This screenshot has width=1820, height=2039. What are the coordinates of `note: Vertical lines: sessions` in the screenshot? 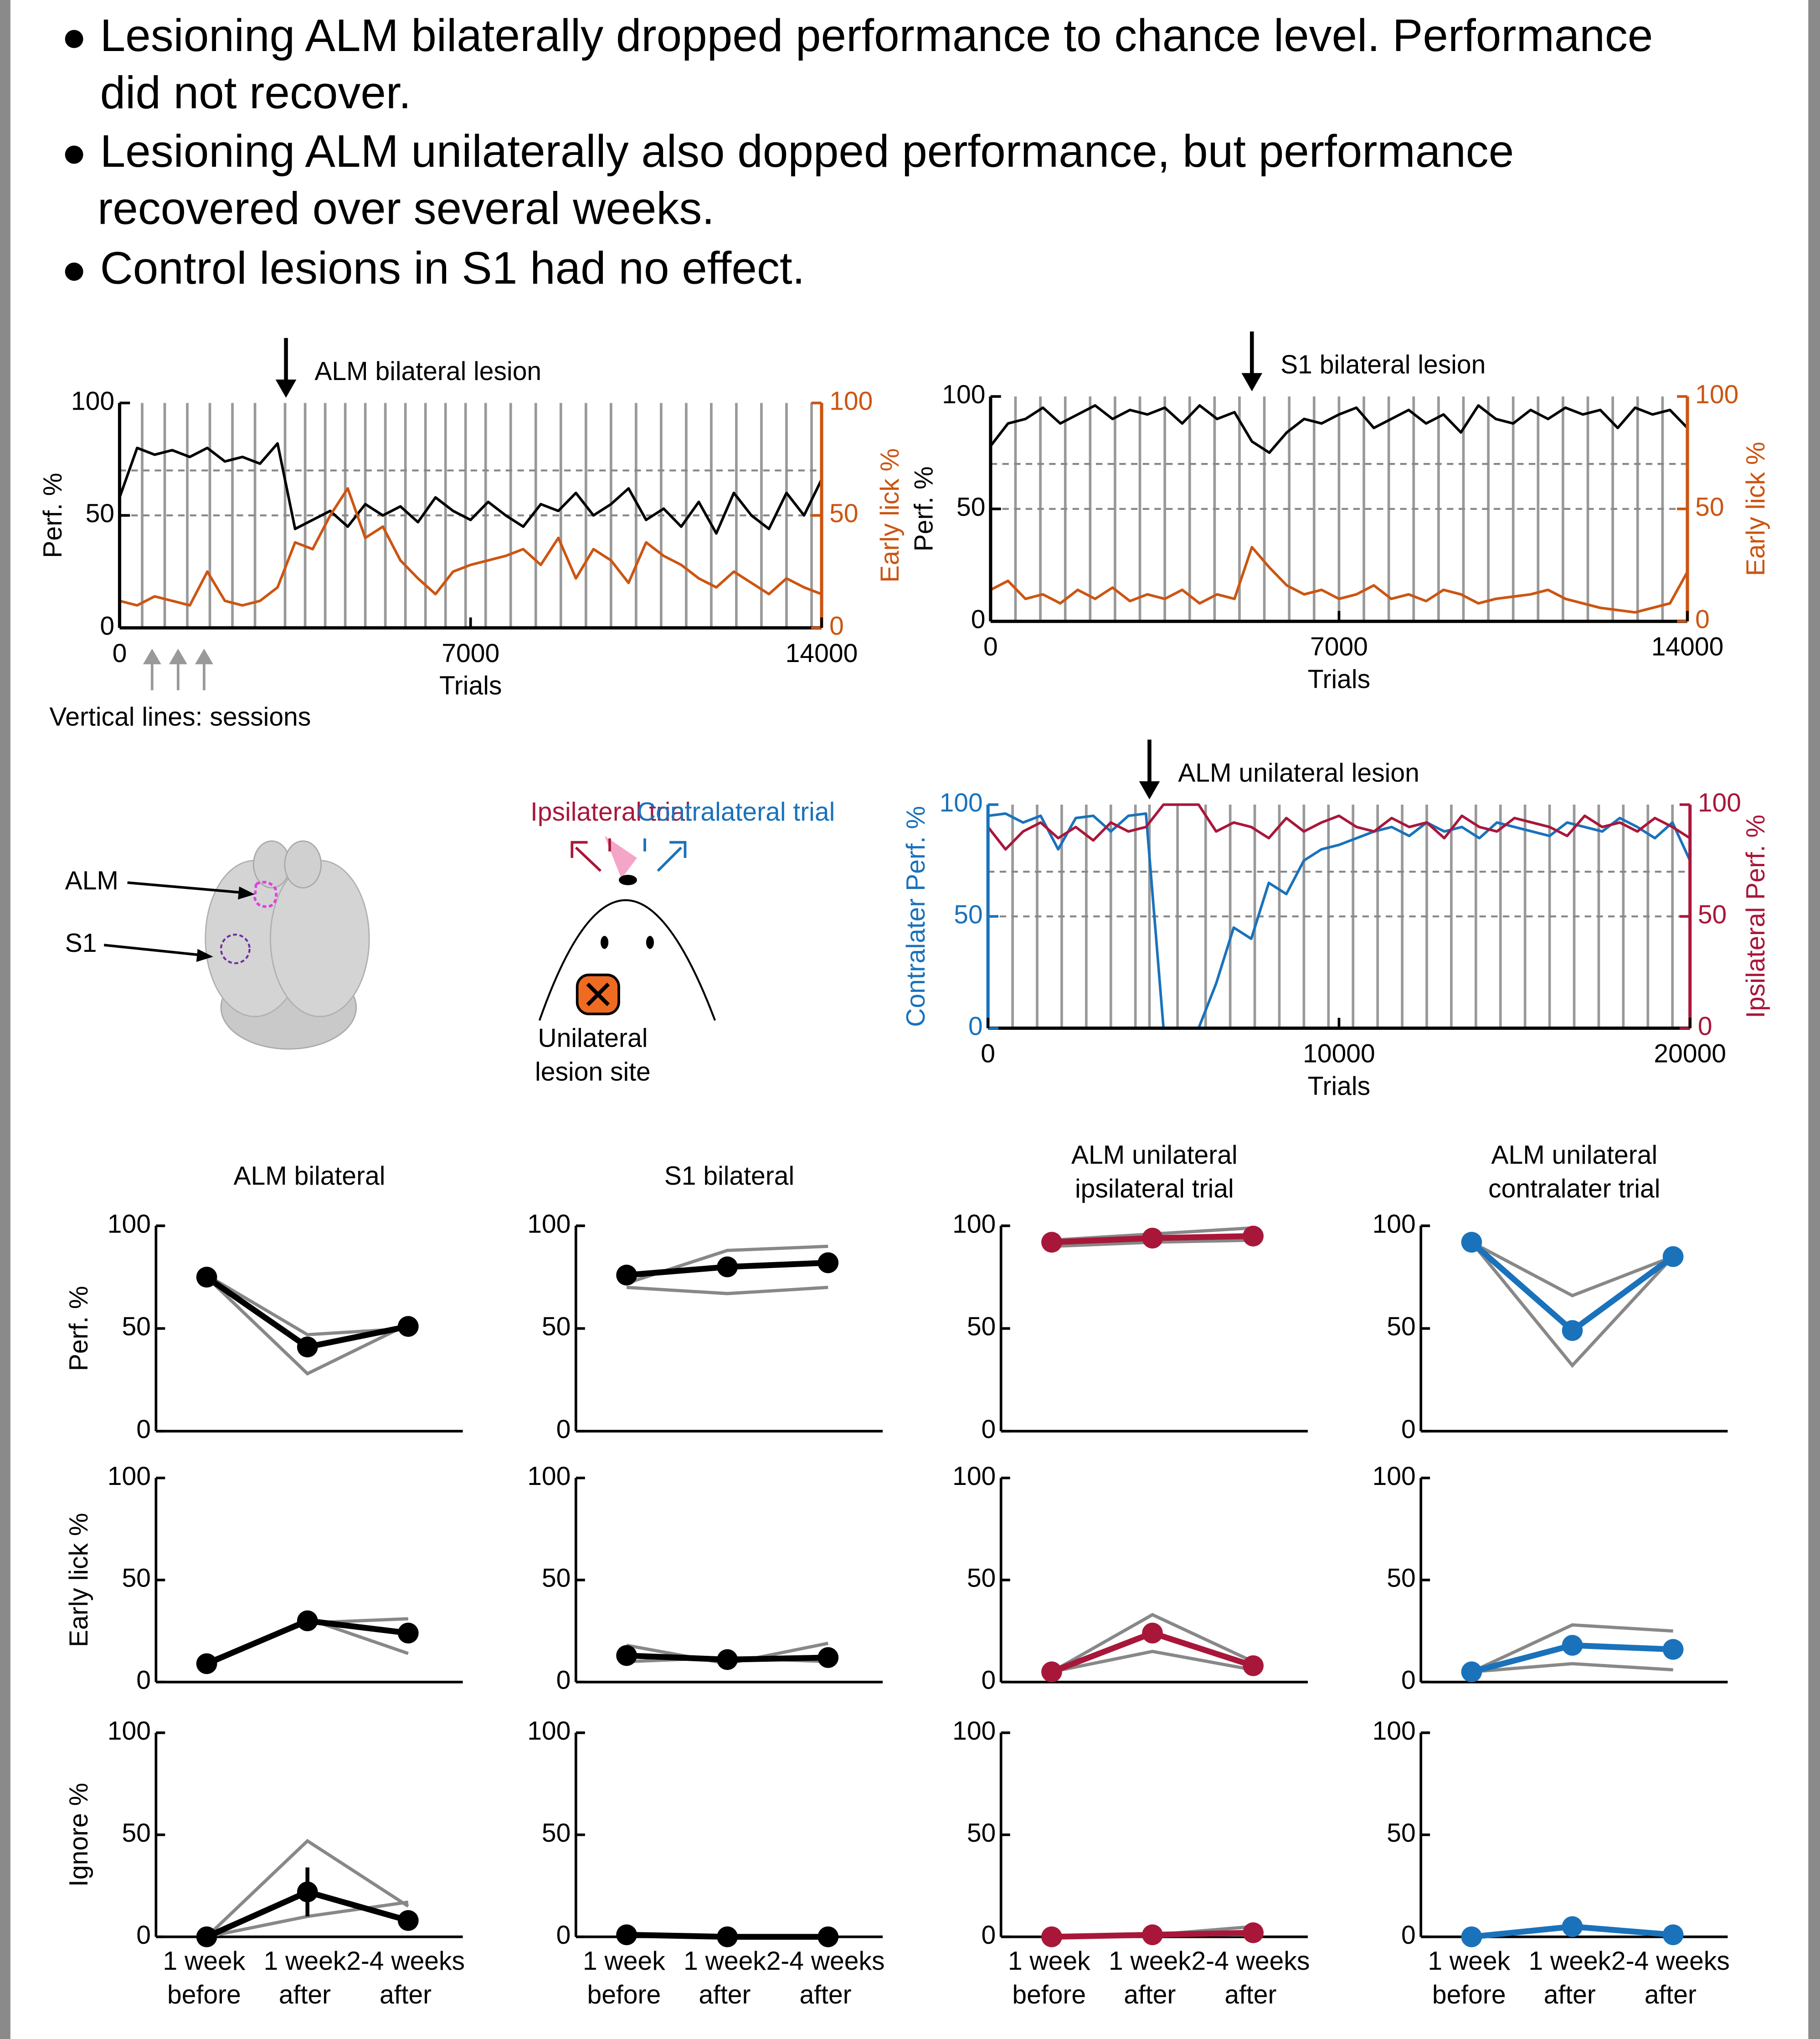 It's located at (180, 717).